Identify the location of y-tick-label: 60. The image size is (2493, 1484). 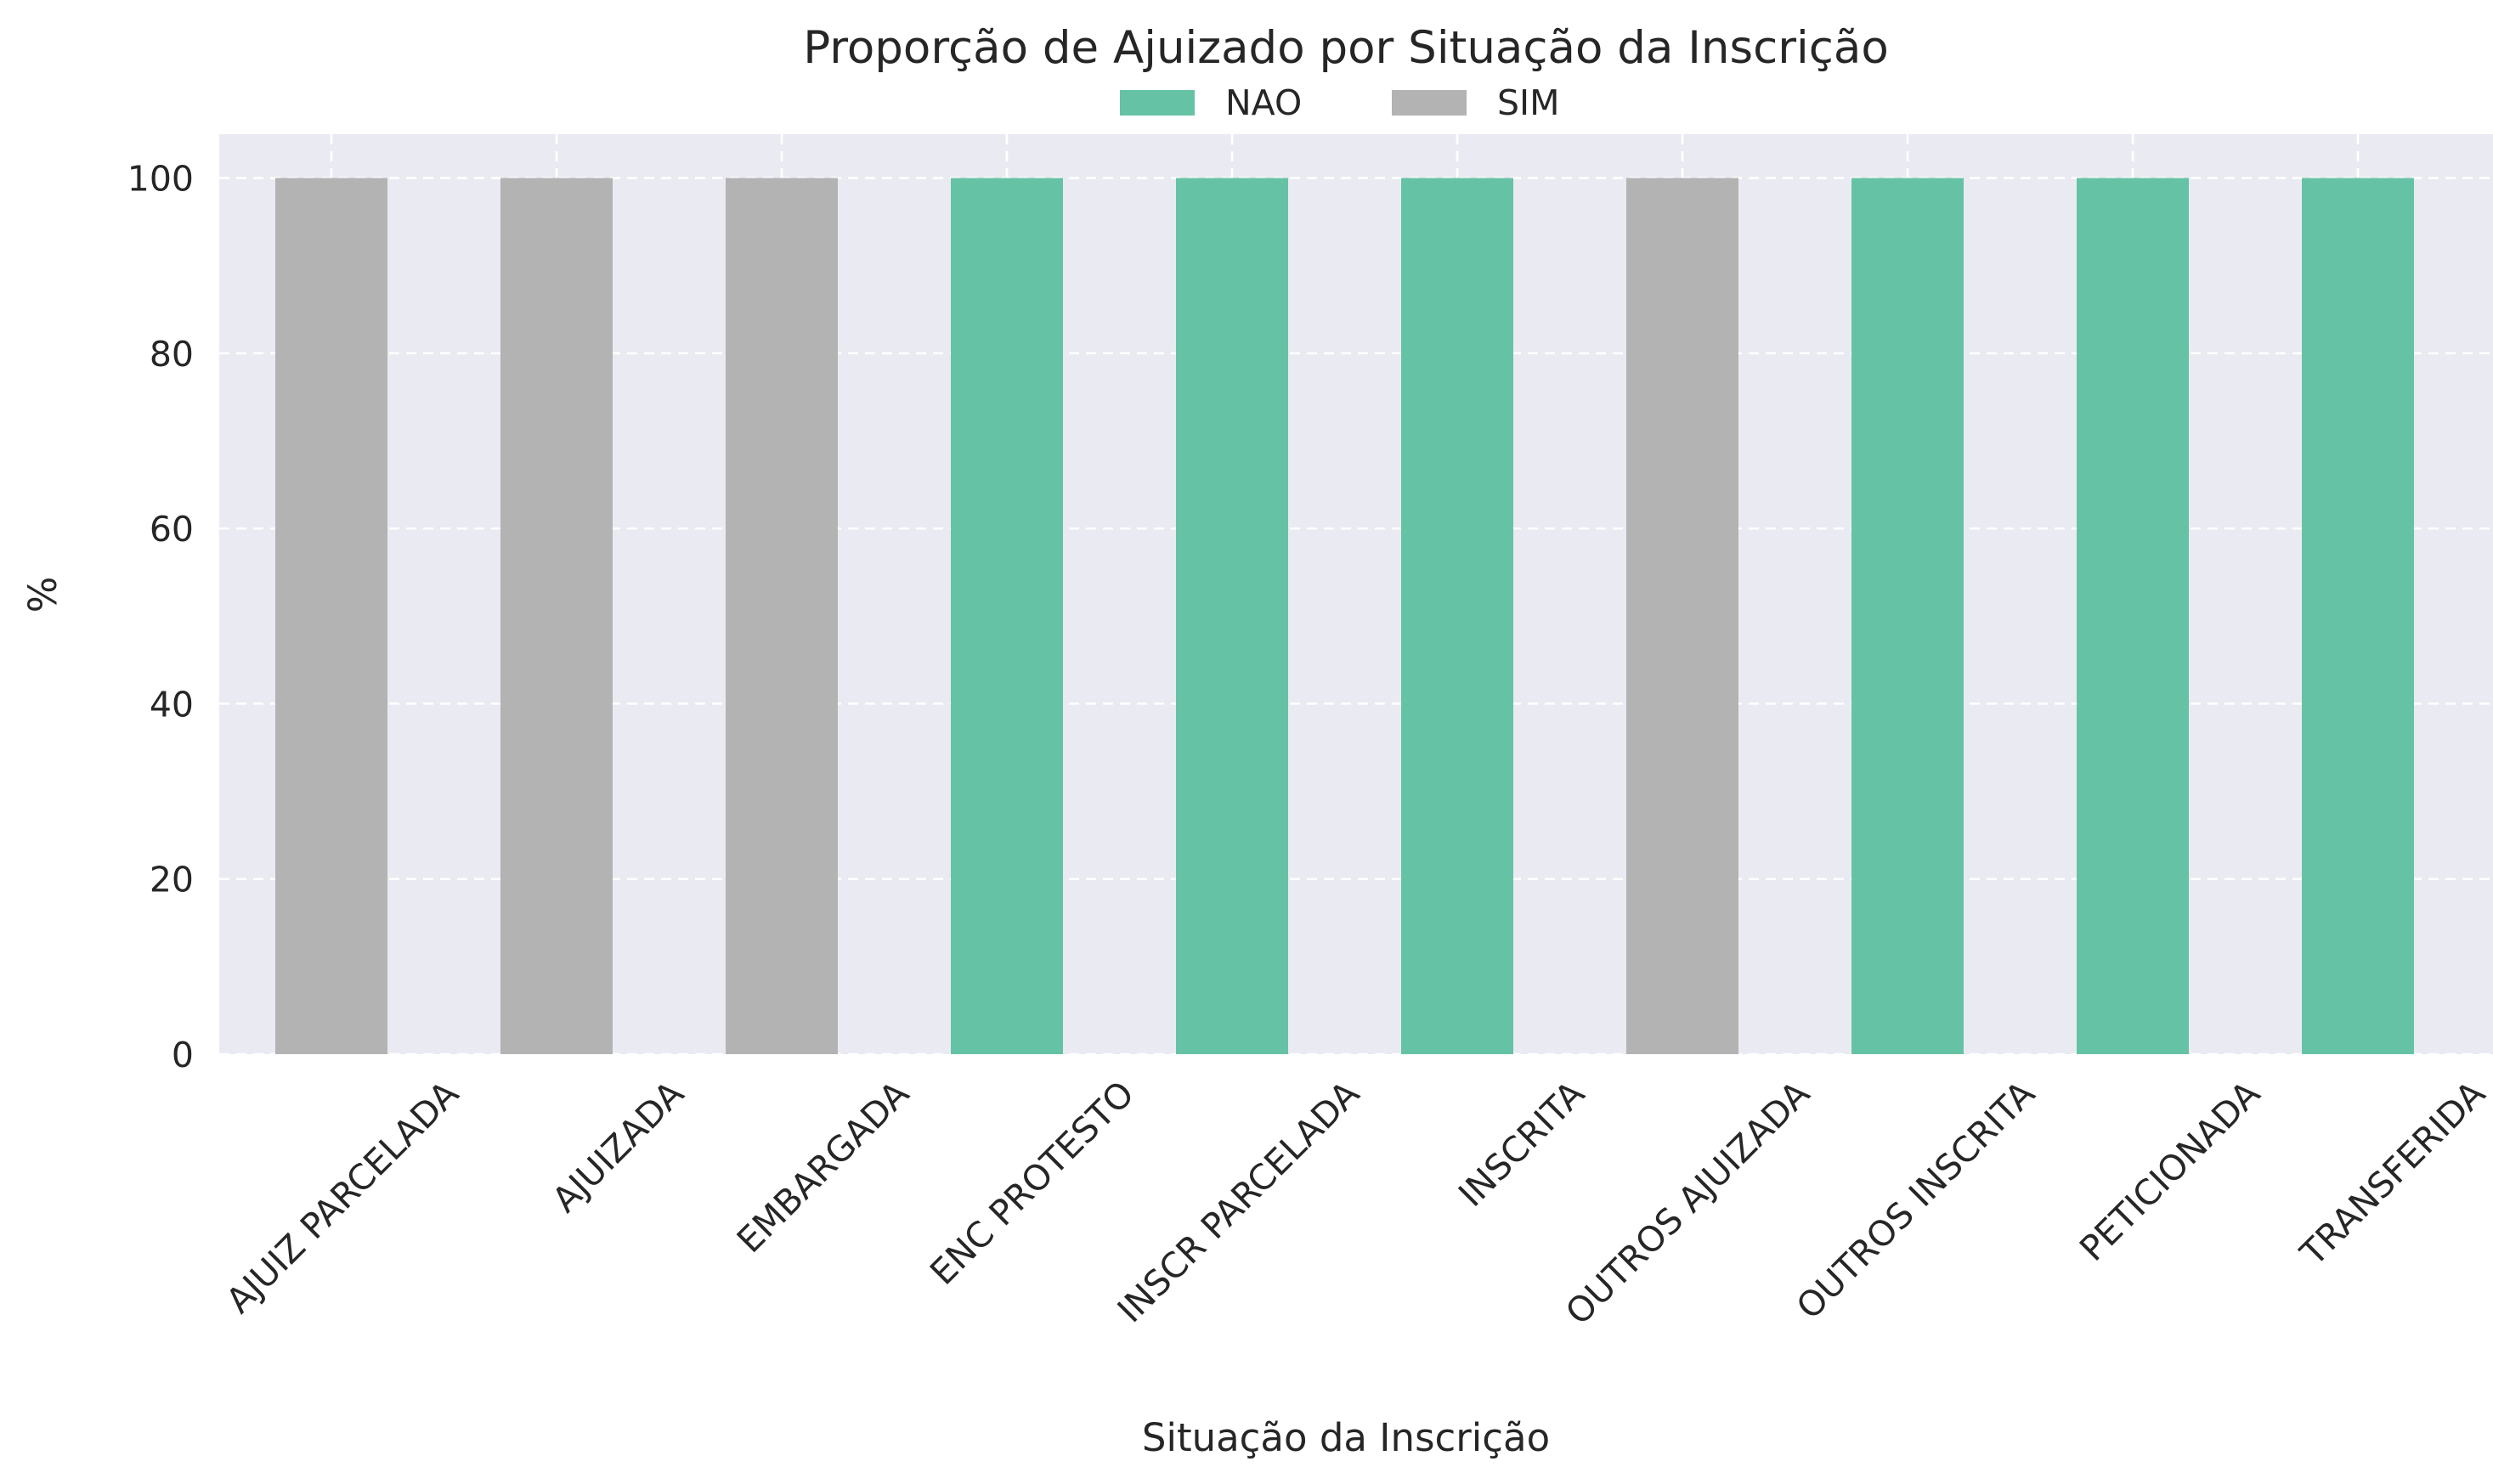
(172, 529).